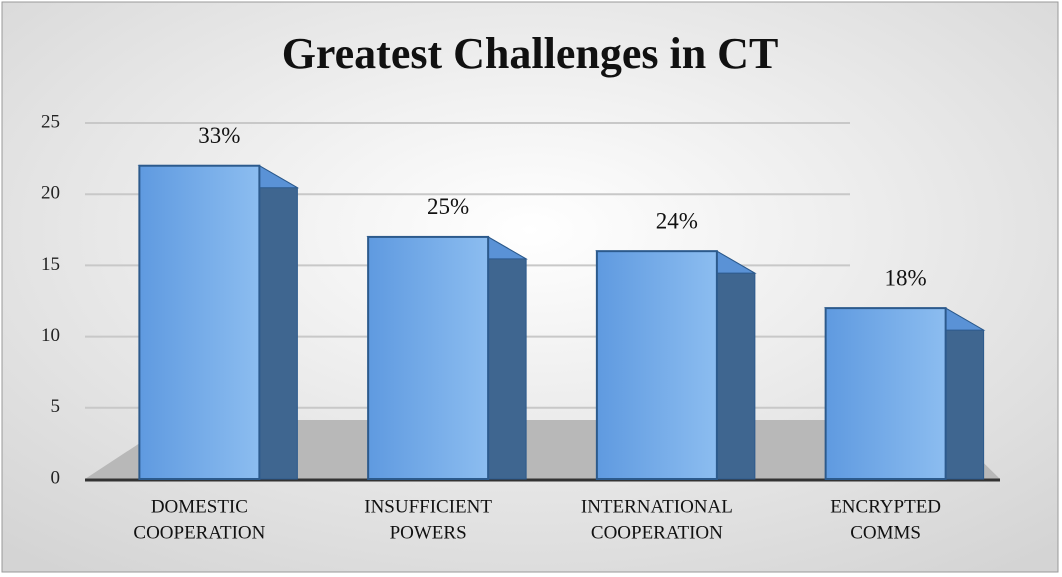 This screenshot has height=577, width=1062. What do you see at coordinates (885, 506) in the screenshot?
I see `x-tick-label: ENCRYPTED` at bounding box center [885, 506].